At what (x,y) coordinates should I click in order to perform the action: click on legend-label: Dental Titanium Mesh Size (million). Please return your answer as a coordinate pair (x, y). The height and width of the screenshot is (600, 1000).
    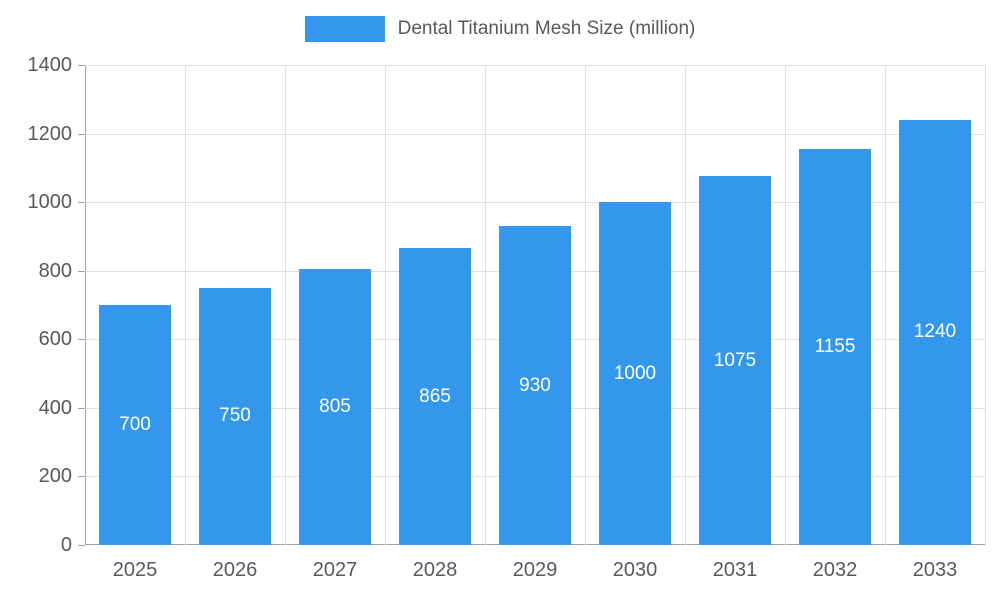
    Looking at the image, I should click on (546, 28).